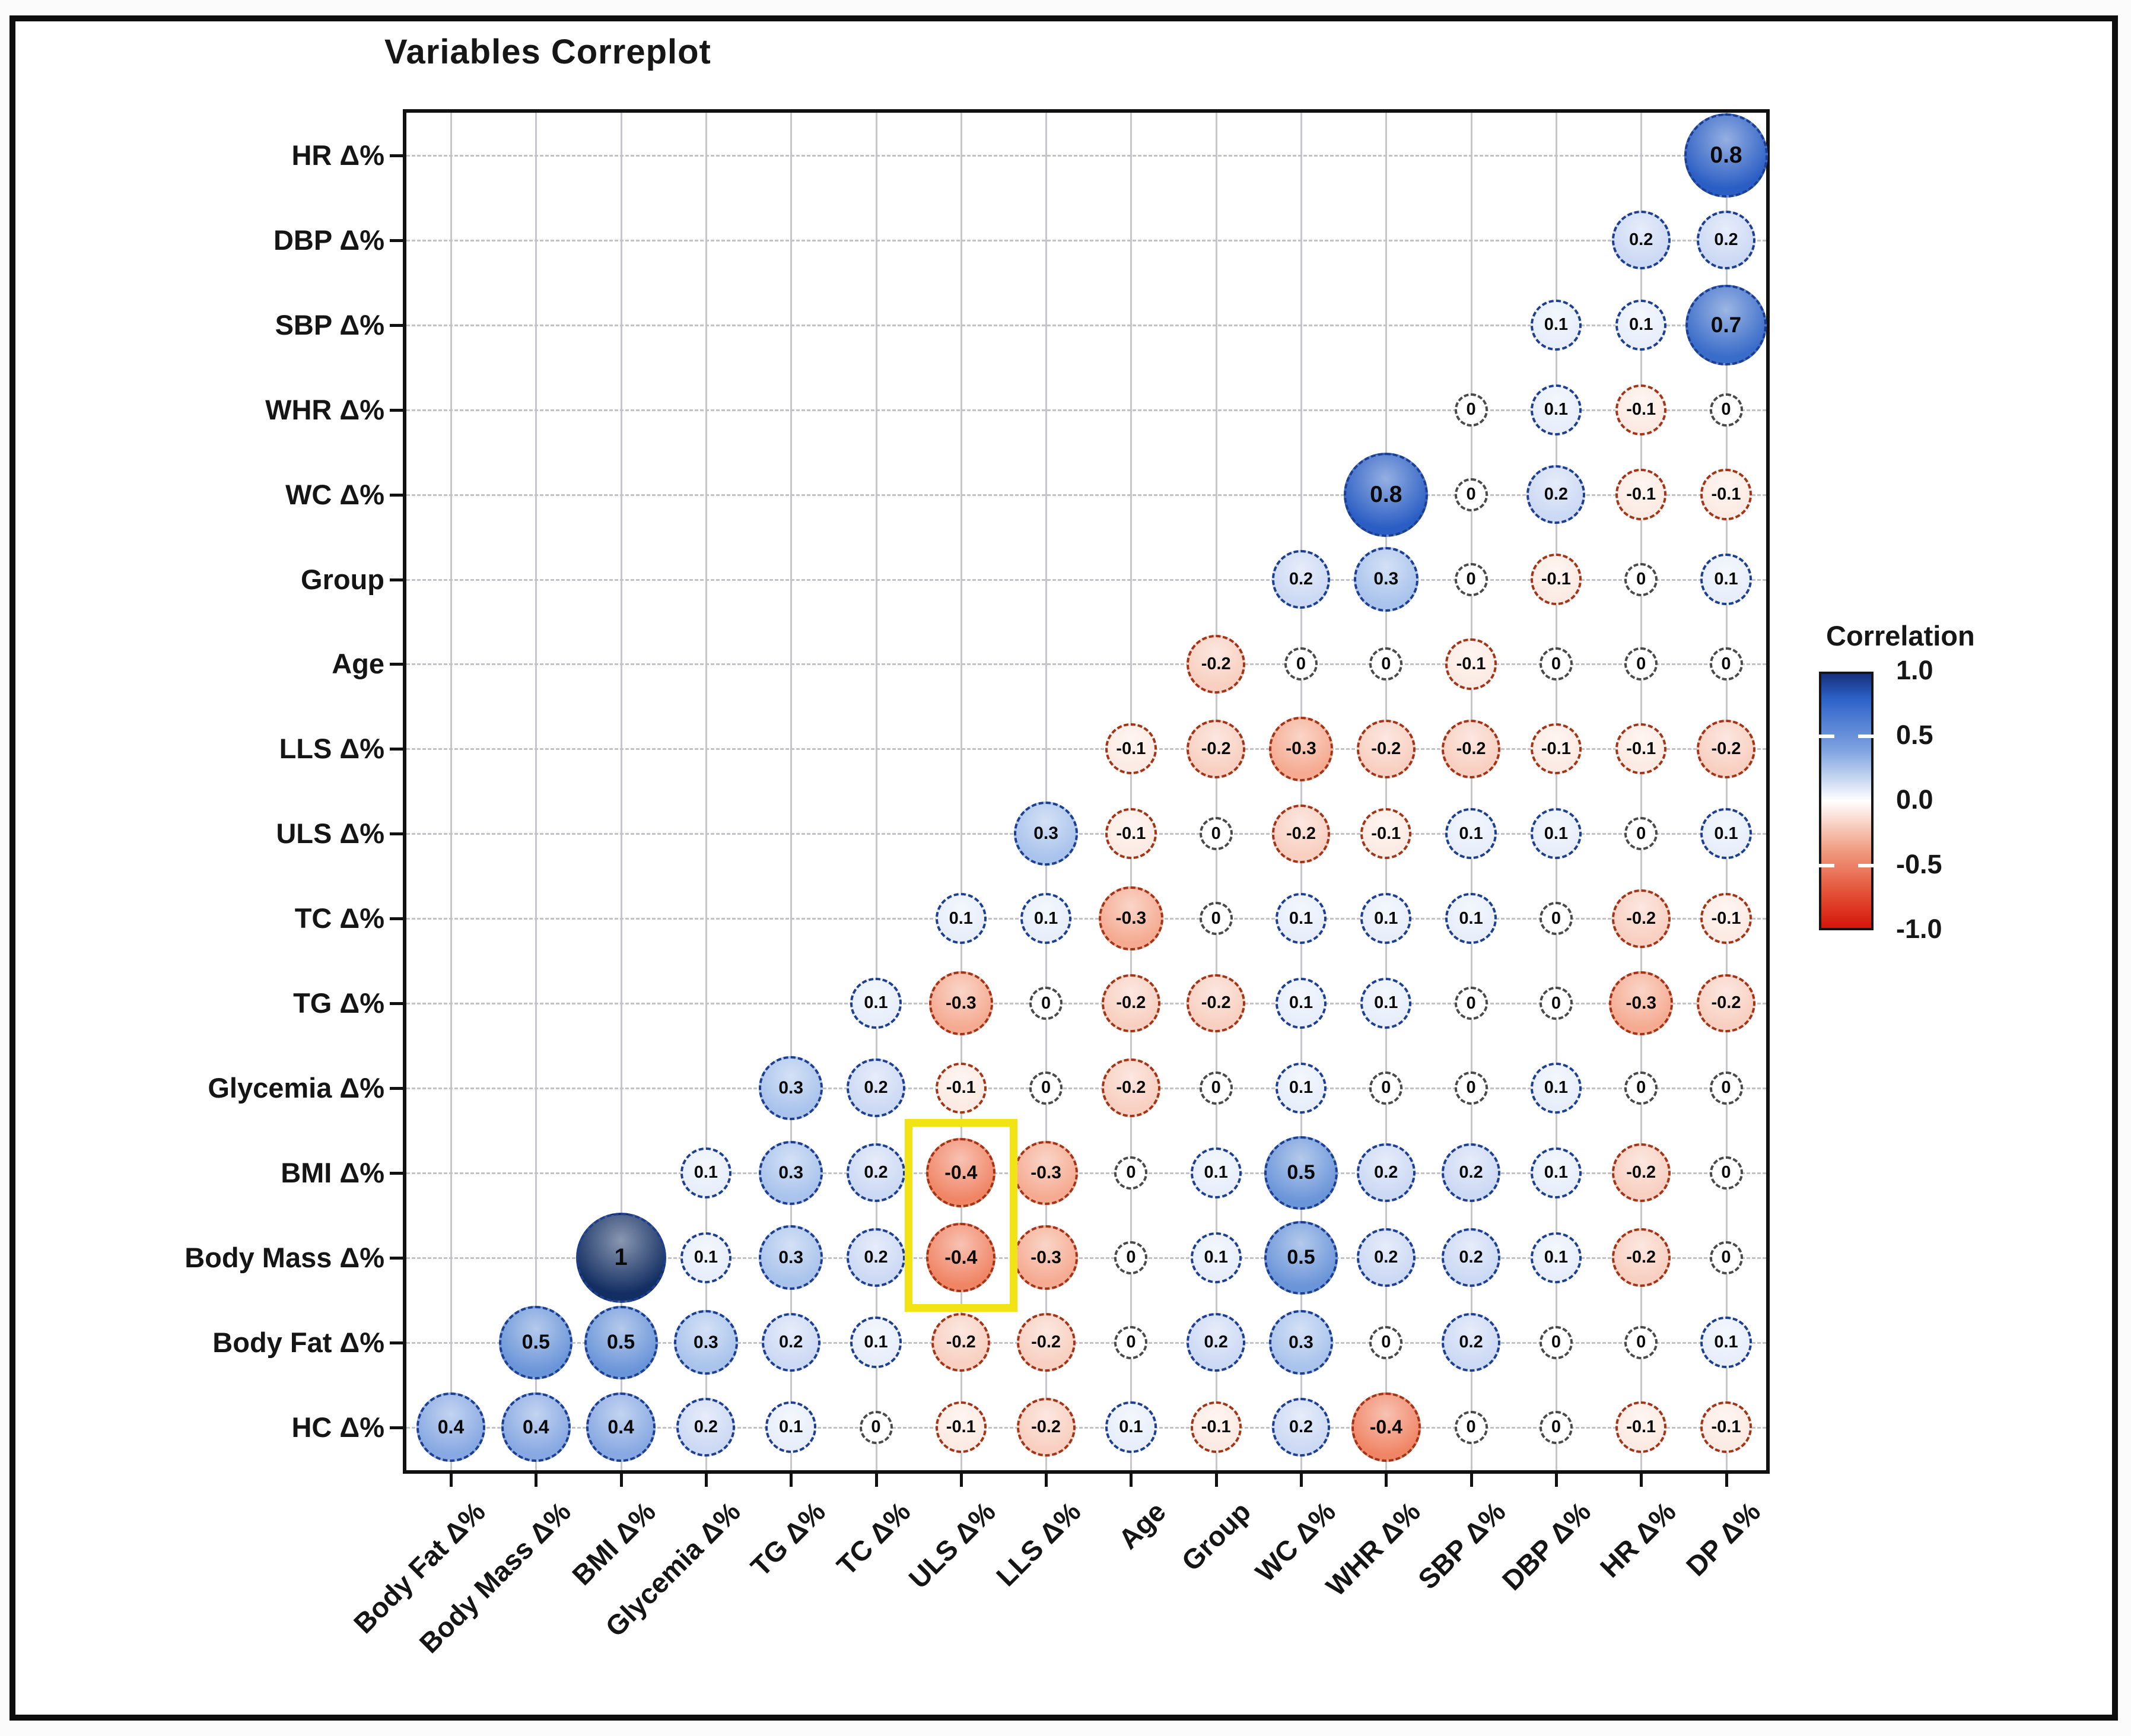  What do you see at coordinates (342, 579) in the screenshot?
I see `y-axis-label: Group` at bounding box center [342, 579].